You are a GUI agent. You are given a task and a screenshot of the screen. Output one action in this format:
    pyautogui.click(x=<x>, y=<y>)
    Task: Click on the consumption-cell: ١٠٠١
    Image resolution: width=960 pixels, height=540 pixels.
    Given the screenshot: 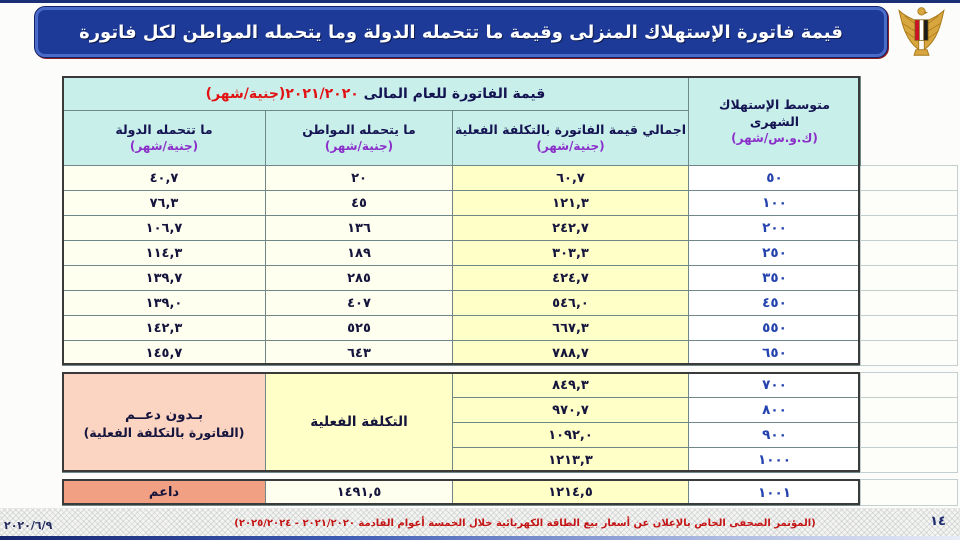 What is the action you would take?
    pyautogui.click(x=774, y=492)
    